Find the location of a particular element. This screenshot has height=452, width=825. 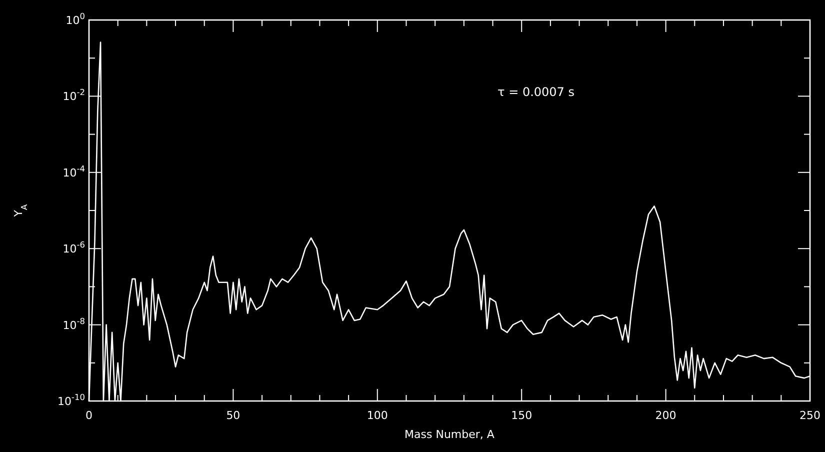

x-tick-label: 50 is located at coordinates (233, 415).